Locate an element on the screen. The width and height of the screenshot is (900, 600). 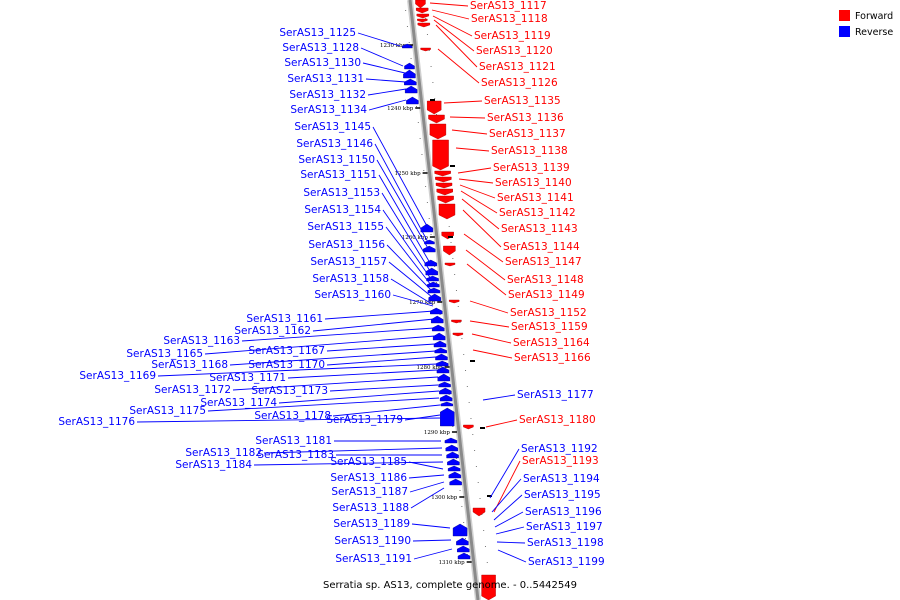
reverse-gene-label: SerAS13_1187 is located at coordinates (369, 492).